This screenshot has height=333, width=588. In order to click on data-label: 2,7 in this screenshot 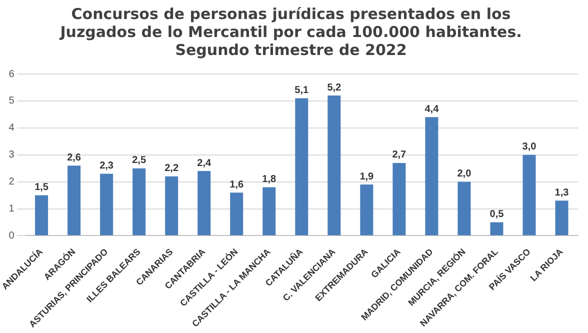, I will do `click(399, 155)`.